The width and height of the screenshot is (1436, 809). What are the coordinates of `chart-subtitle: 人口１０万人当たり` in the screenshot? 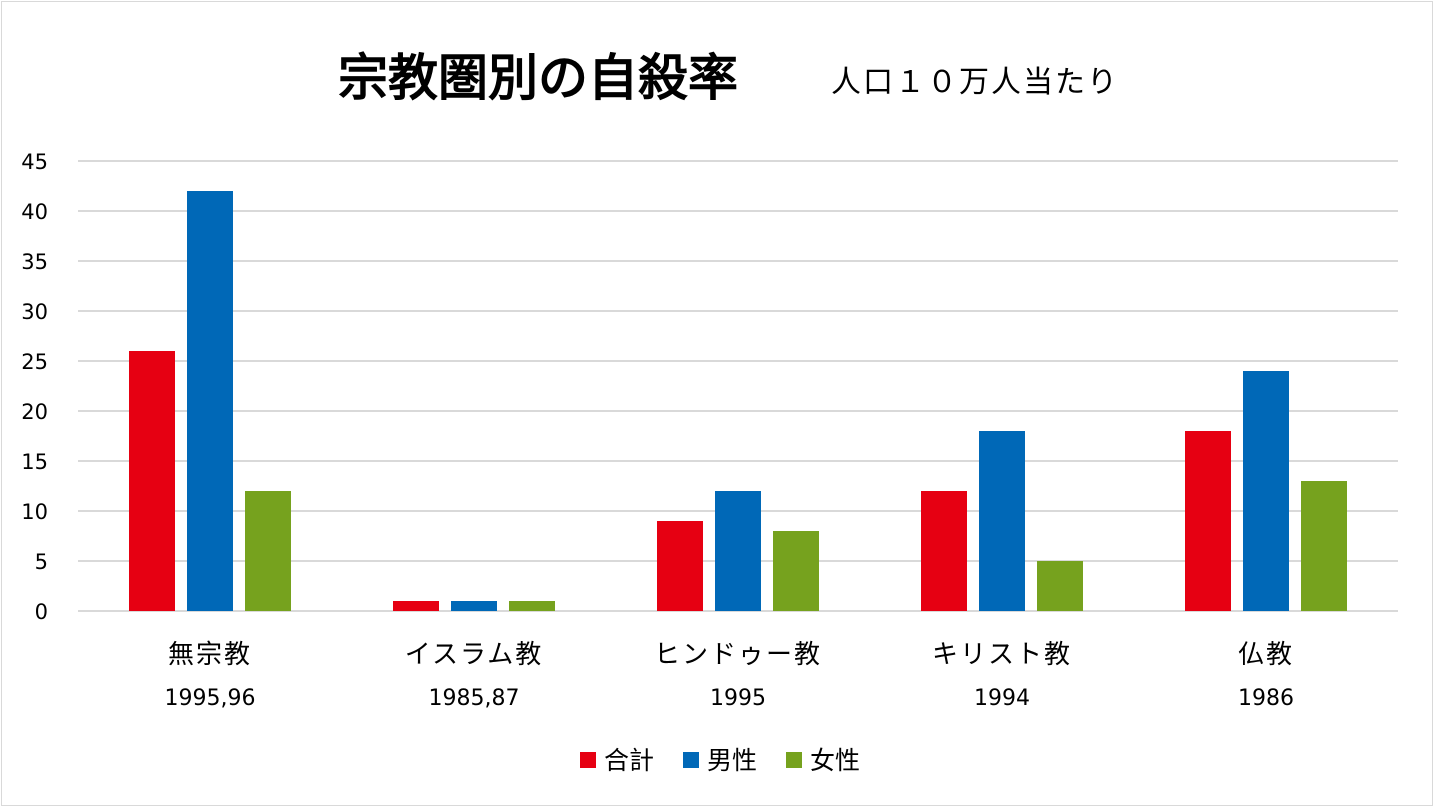 It's located at (975, 82).